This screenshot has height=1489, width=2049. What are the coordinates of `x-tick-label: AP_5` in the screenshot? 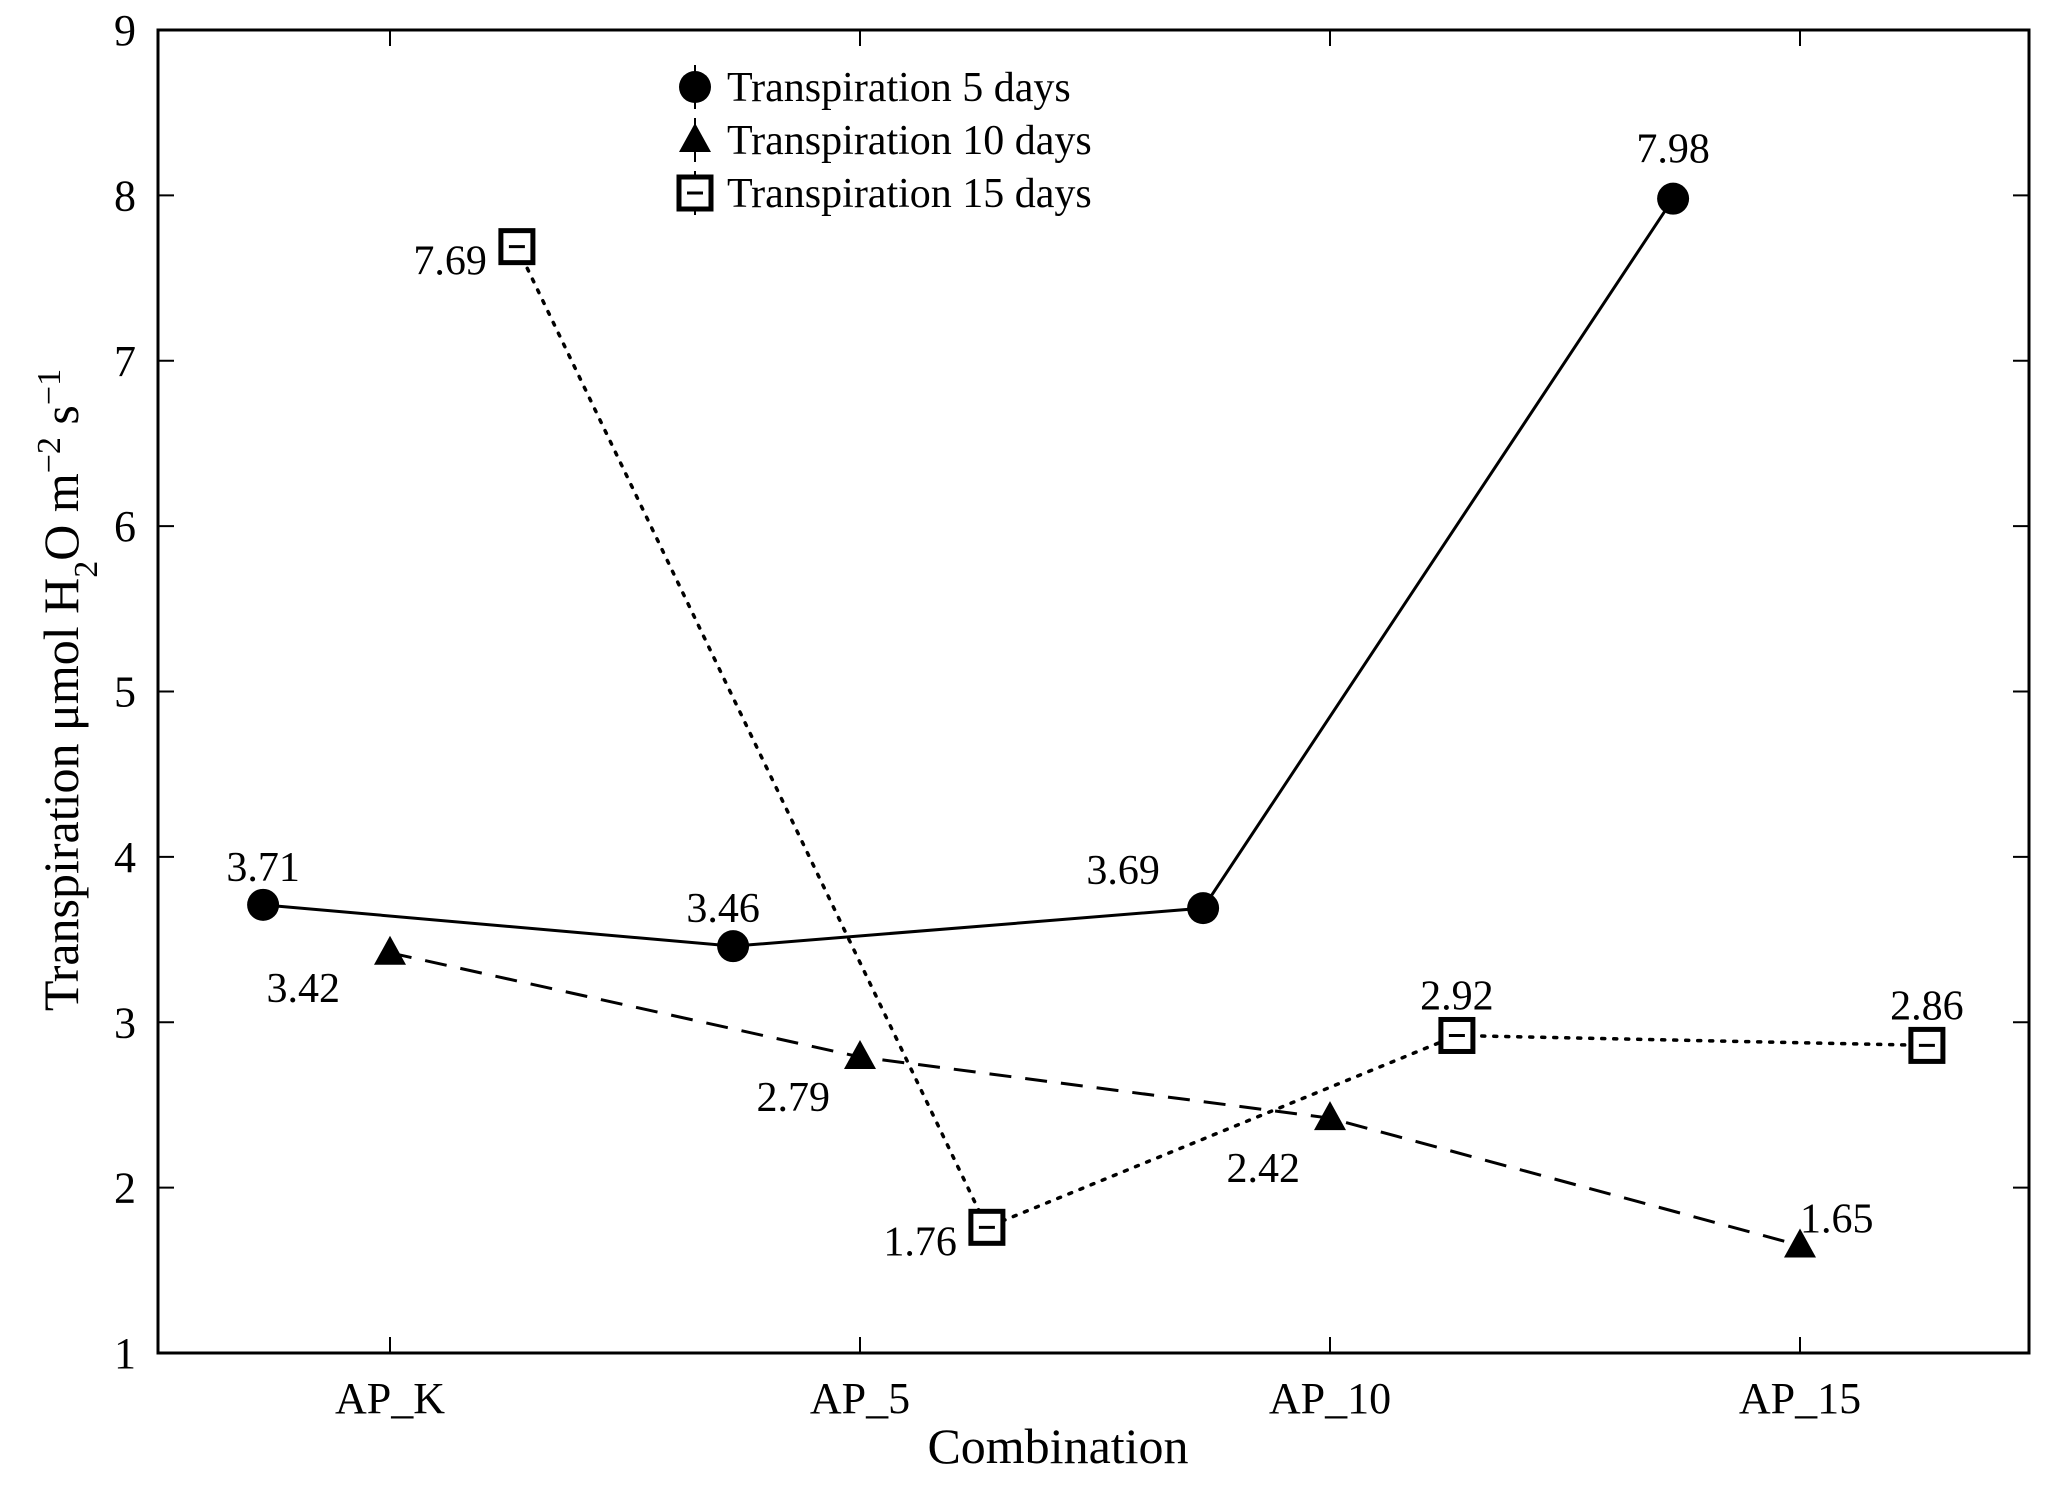 It's located at (860, 1398).